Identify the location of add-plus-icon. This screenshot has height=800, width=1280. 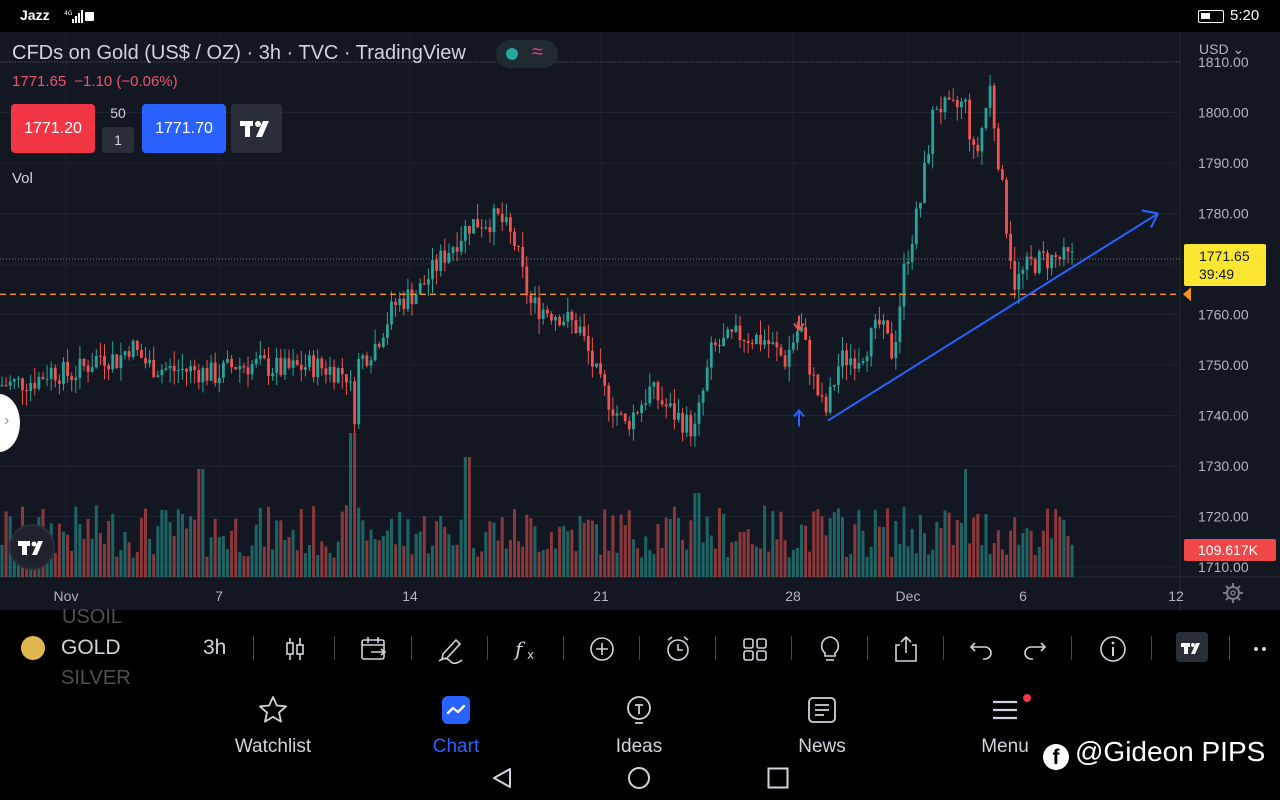
(603, 649).